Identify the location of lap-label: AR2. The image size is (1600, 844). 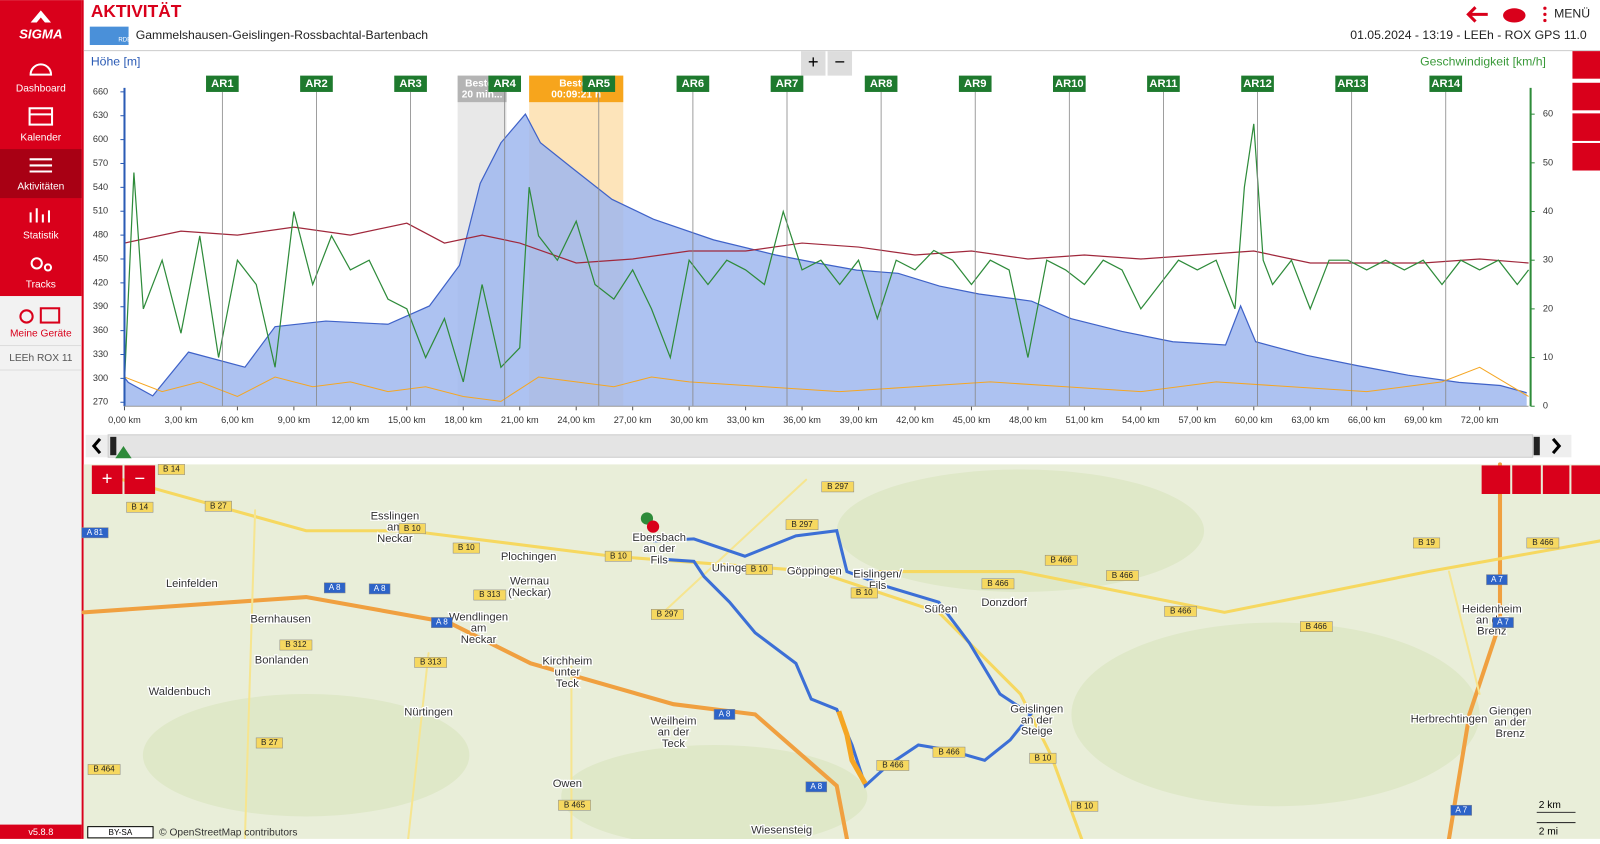
(316, 84).